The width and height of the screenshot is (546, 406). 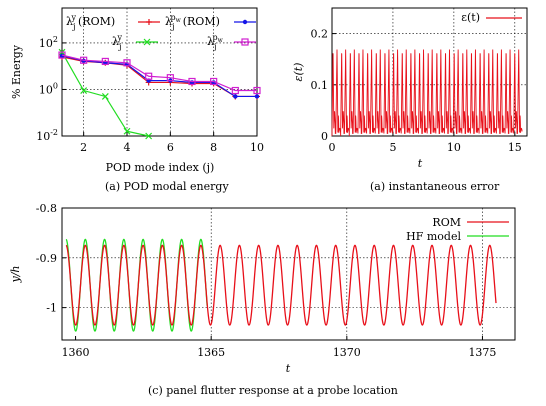 What do you see at coordinates (127, 147) in the screenshot?
I see `pod-x-tick-label: 4` at bounding box center [127, 147].